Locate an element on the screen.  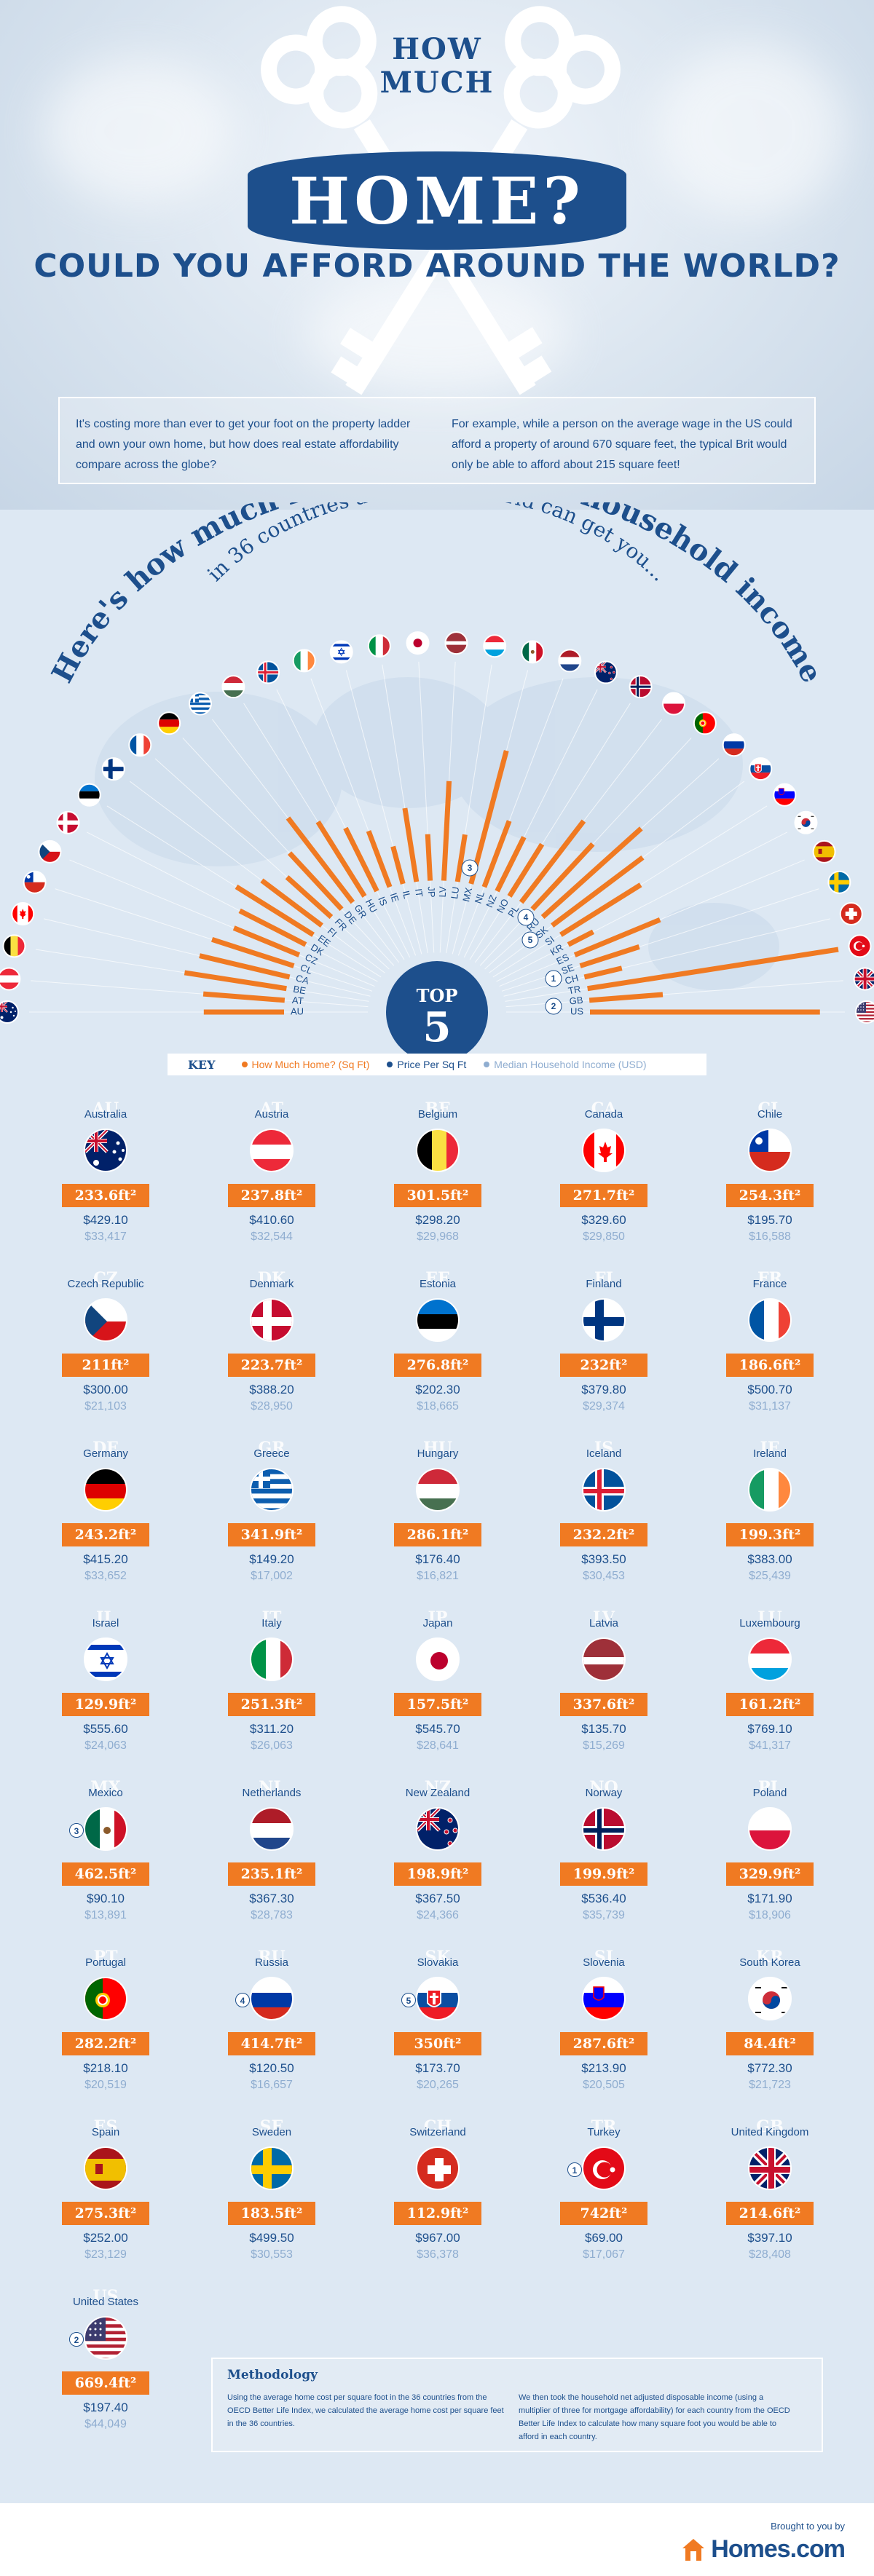
country-code: NZ is located at coordinates (438, 1788).